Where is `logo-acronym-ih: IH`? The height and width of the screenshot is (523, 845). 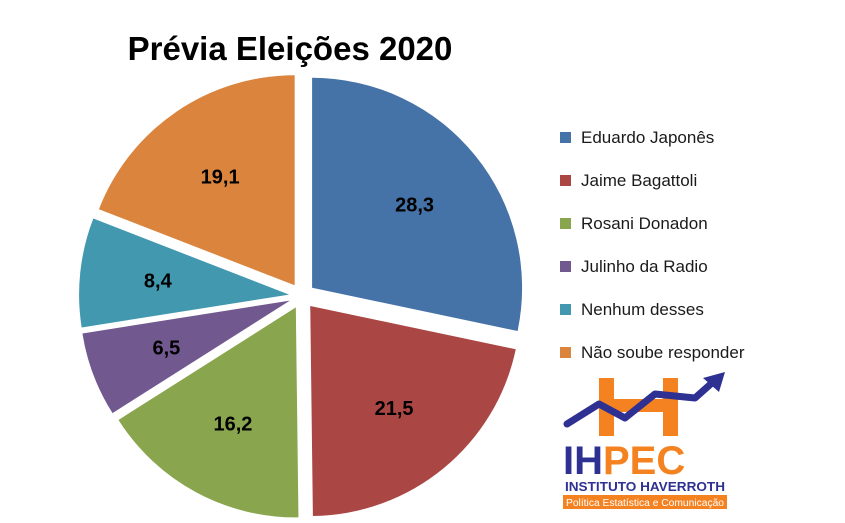 logo-acronym-ih: IH is located at coordinates (583, 461).